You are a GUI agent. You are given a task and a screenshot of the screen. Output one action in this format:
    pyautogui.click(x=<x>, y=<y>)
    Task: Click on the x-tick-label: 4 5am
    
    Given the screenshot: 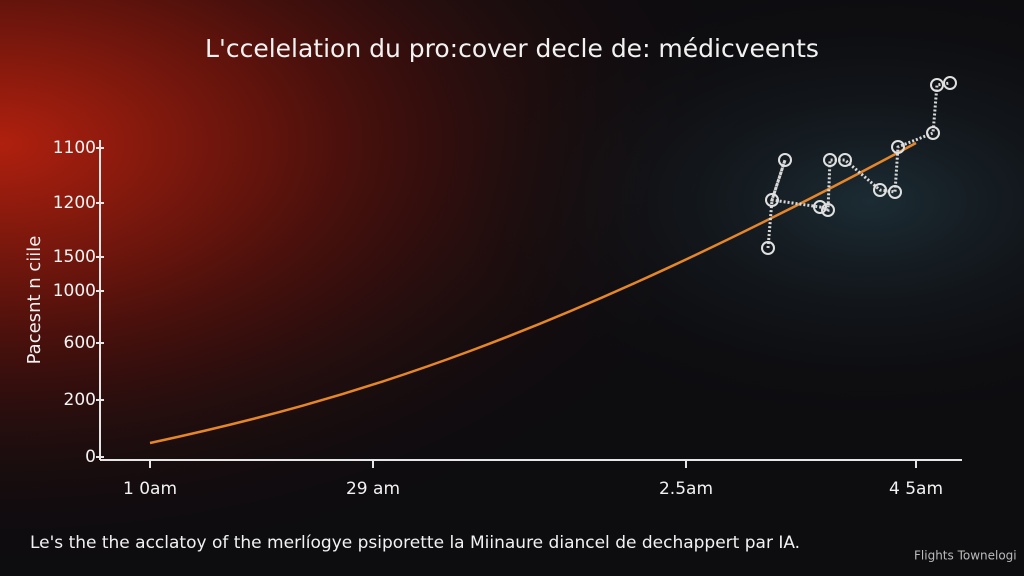 What is the action you would take?
    pyautogui.click(x=916, y=489)
    